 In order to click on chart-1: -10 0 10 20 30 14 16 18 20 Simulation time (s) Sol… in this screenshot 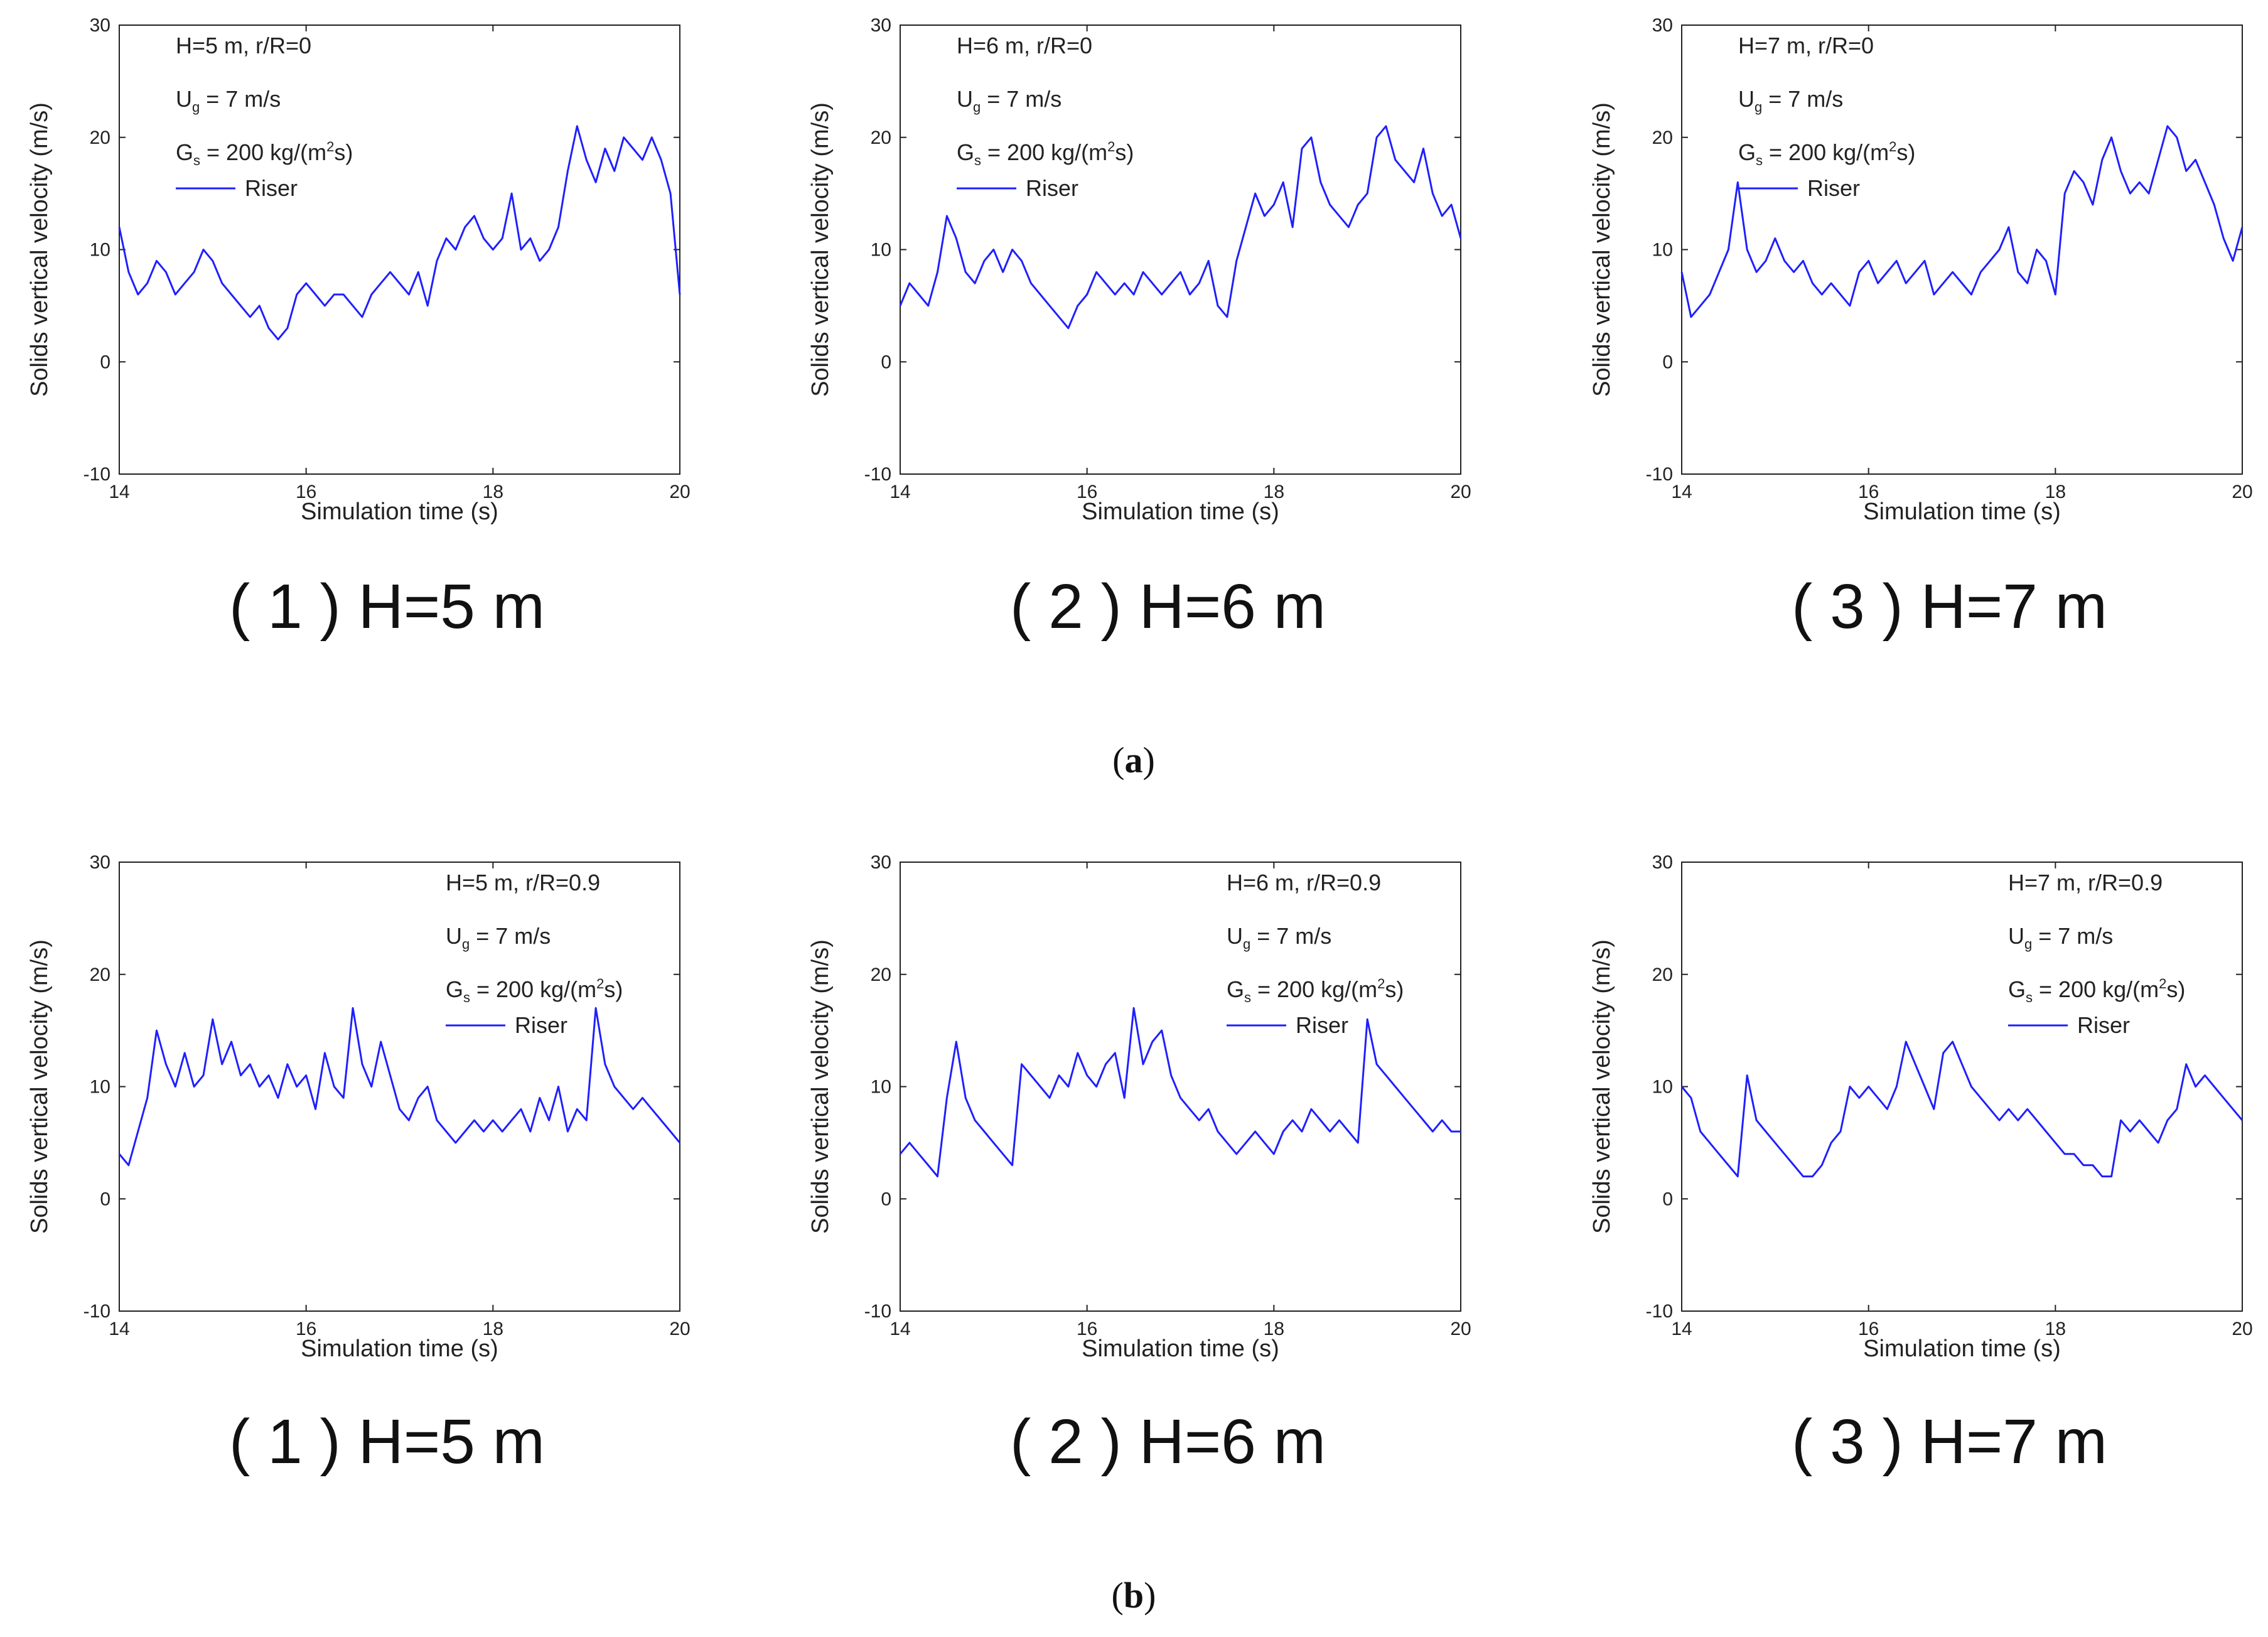, I will do `click(358, 328)`.